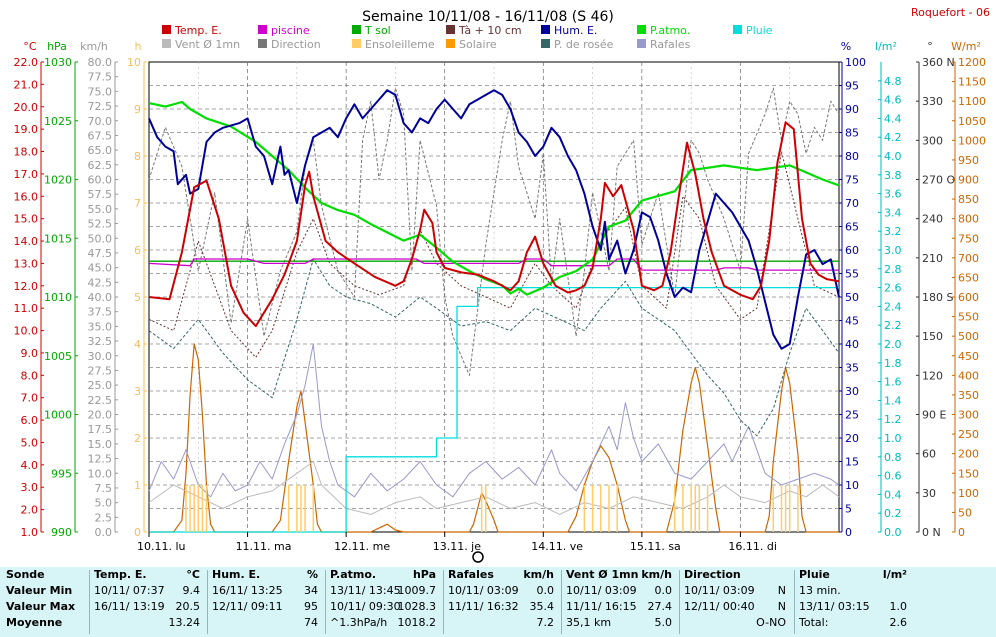 The height and width of the screenshot is (637, 996). I want to click on tick-label-sun: 0, so click(137, 532).